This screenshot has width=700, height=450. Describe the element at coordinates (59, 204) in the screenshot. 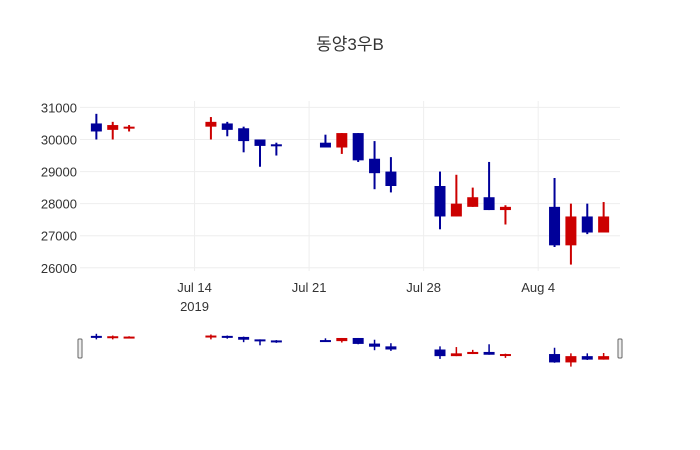

I see `y-tick-label: 28000` at that location.